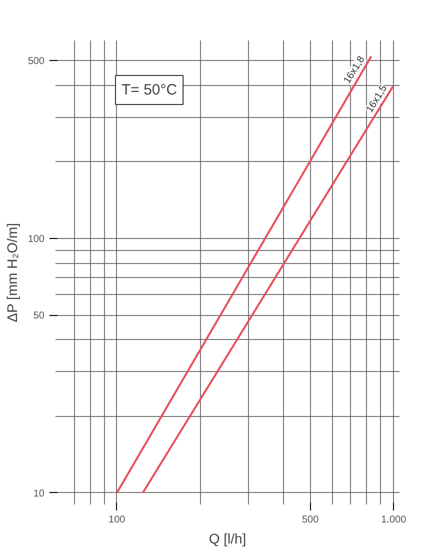 Image resolution: width=429 pixels, height=549 pixels. Describe the element at coordinates (117, 520) in the screenshot. I see `x-tick-label: 100` at that location.